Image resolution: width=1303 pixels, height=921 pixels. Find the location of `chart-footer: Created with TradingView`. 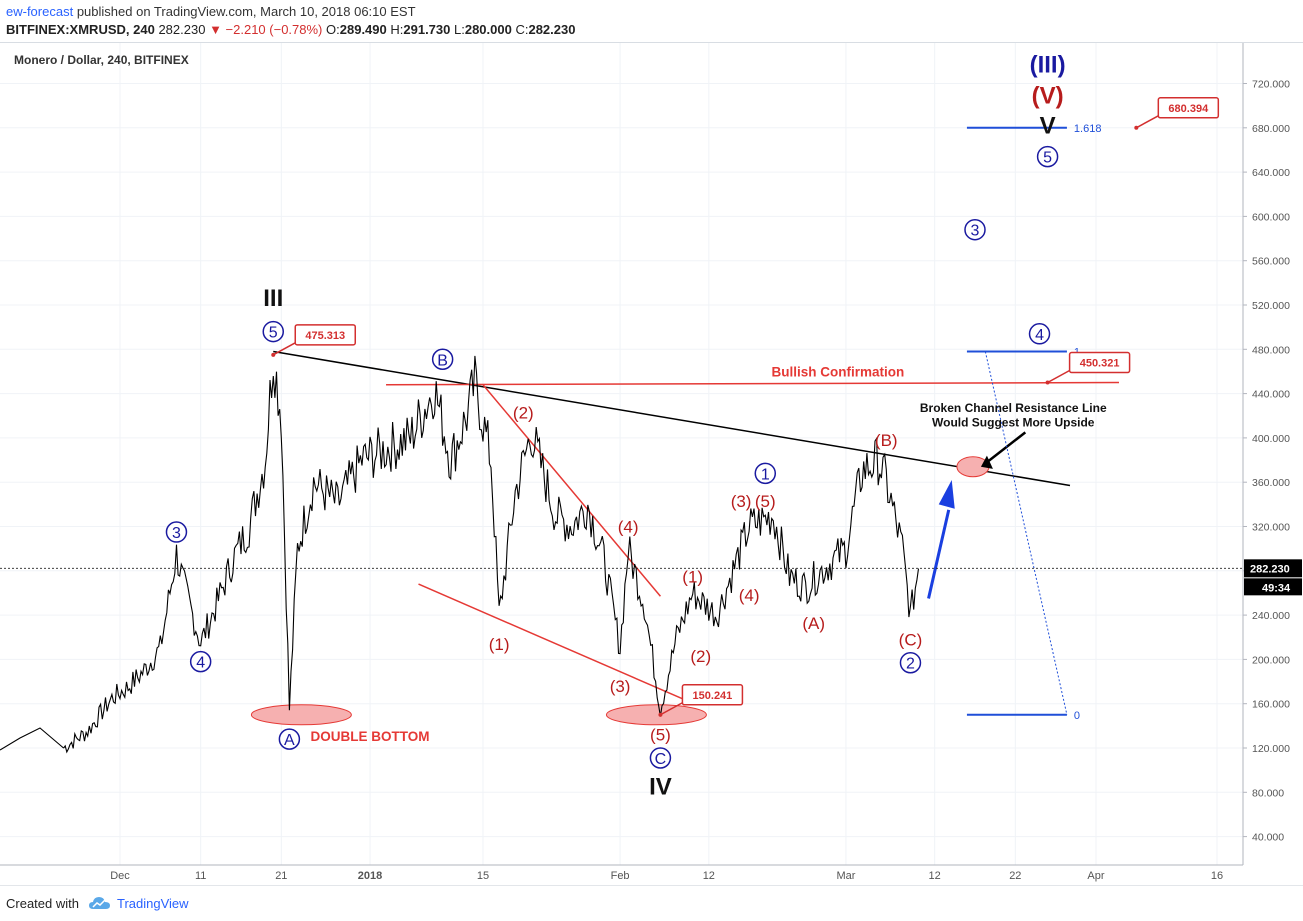

chart-footer: Created with TradingView is located at coordinates (651, 903).